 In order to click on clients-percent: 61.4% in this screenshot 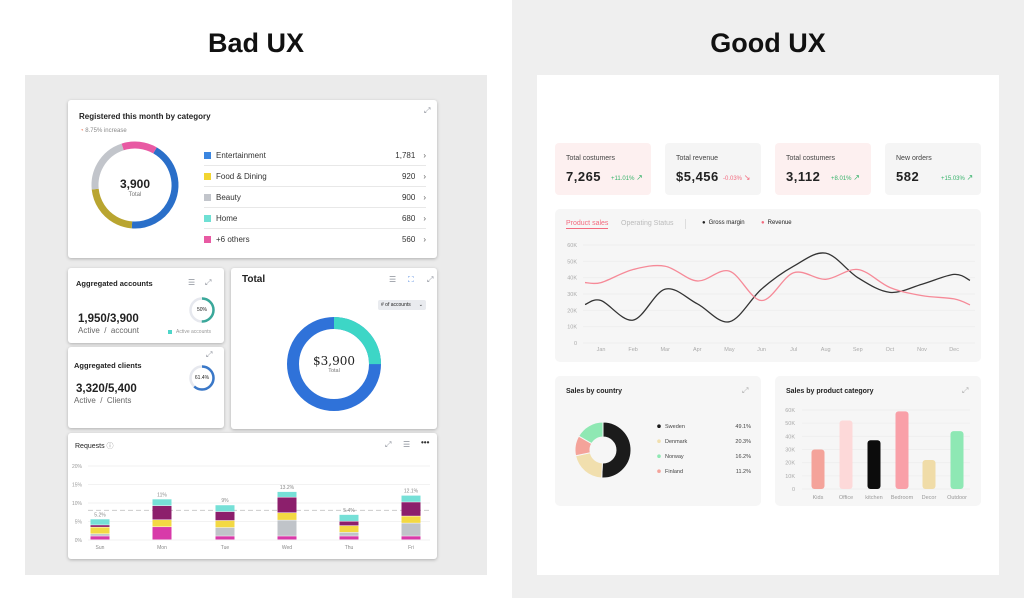, I will do `click(202, 378)`.